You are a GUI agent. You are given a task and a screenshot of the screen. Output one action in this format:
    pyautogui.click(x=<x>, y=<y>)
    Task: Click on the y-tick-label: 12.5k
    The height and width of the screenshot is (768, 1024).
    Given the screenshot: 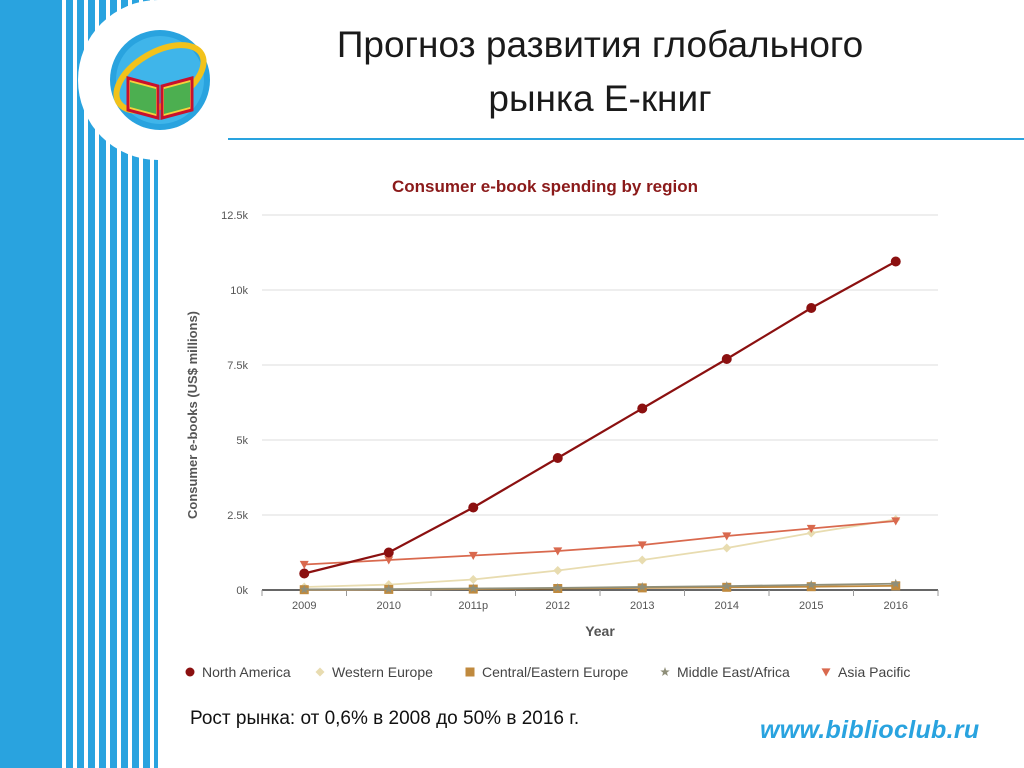 What is the action you would take?
    pyautogui.click(x=234, y=216)
    